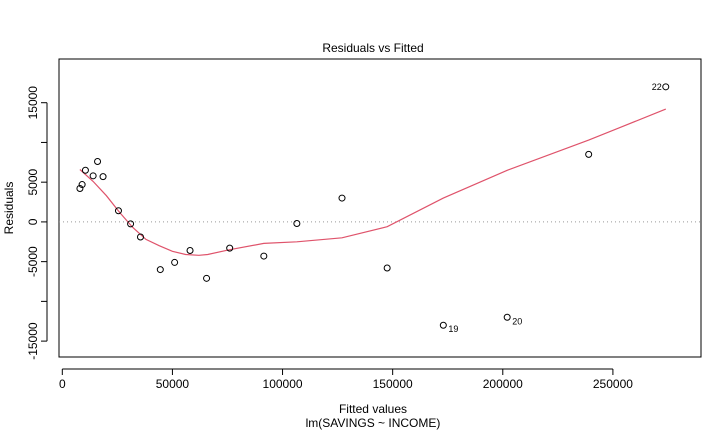  What do you see at coordinates (373, 409) in the screenshot?
I see `x-axis-label: Fitted values` at bounding box center [373, 409].